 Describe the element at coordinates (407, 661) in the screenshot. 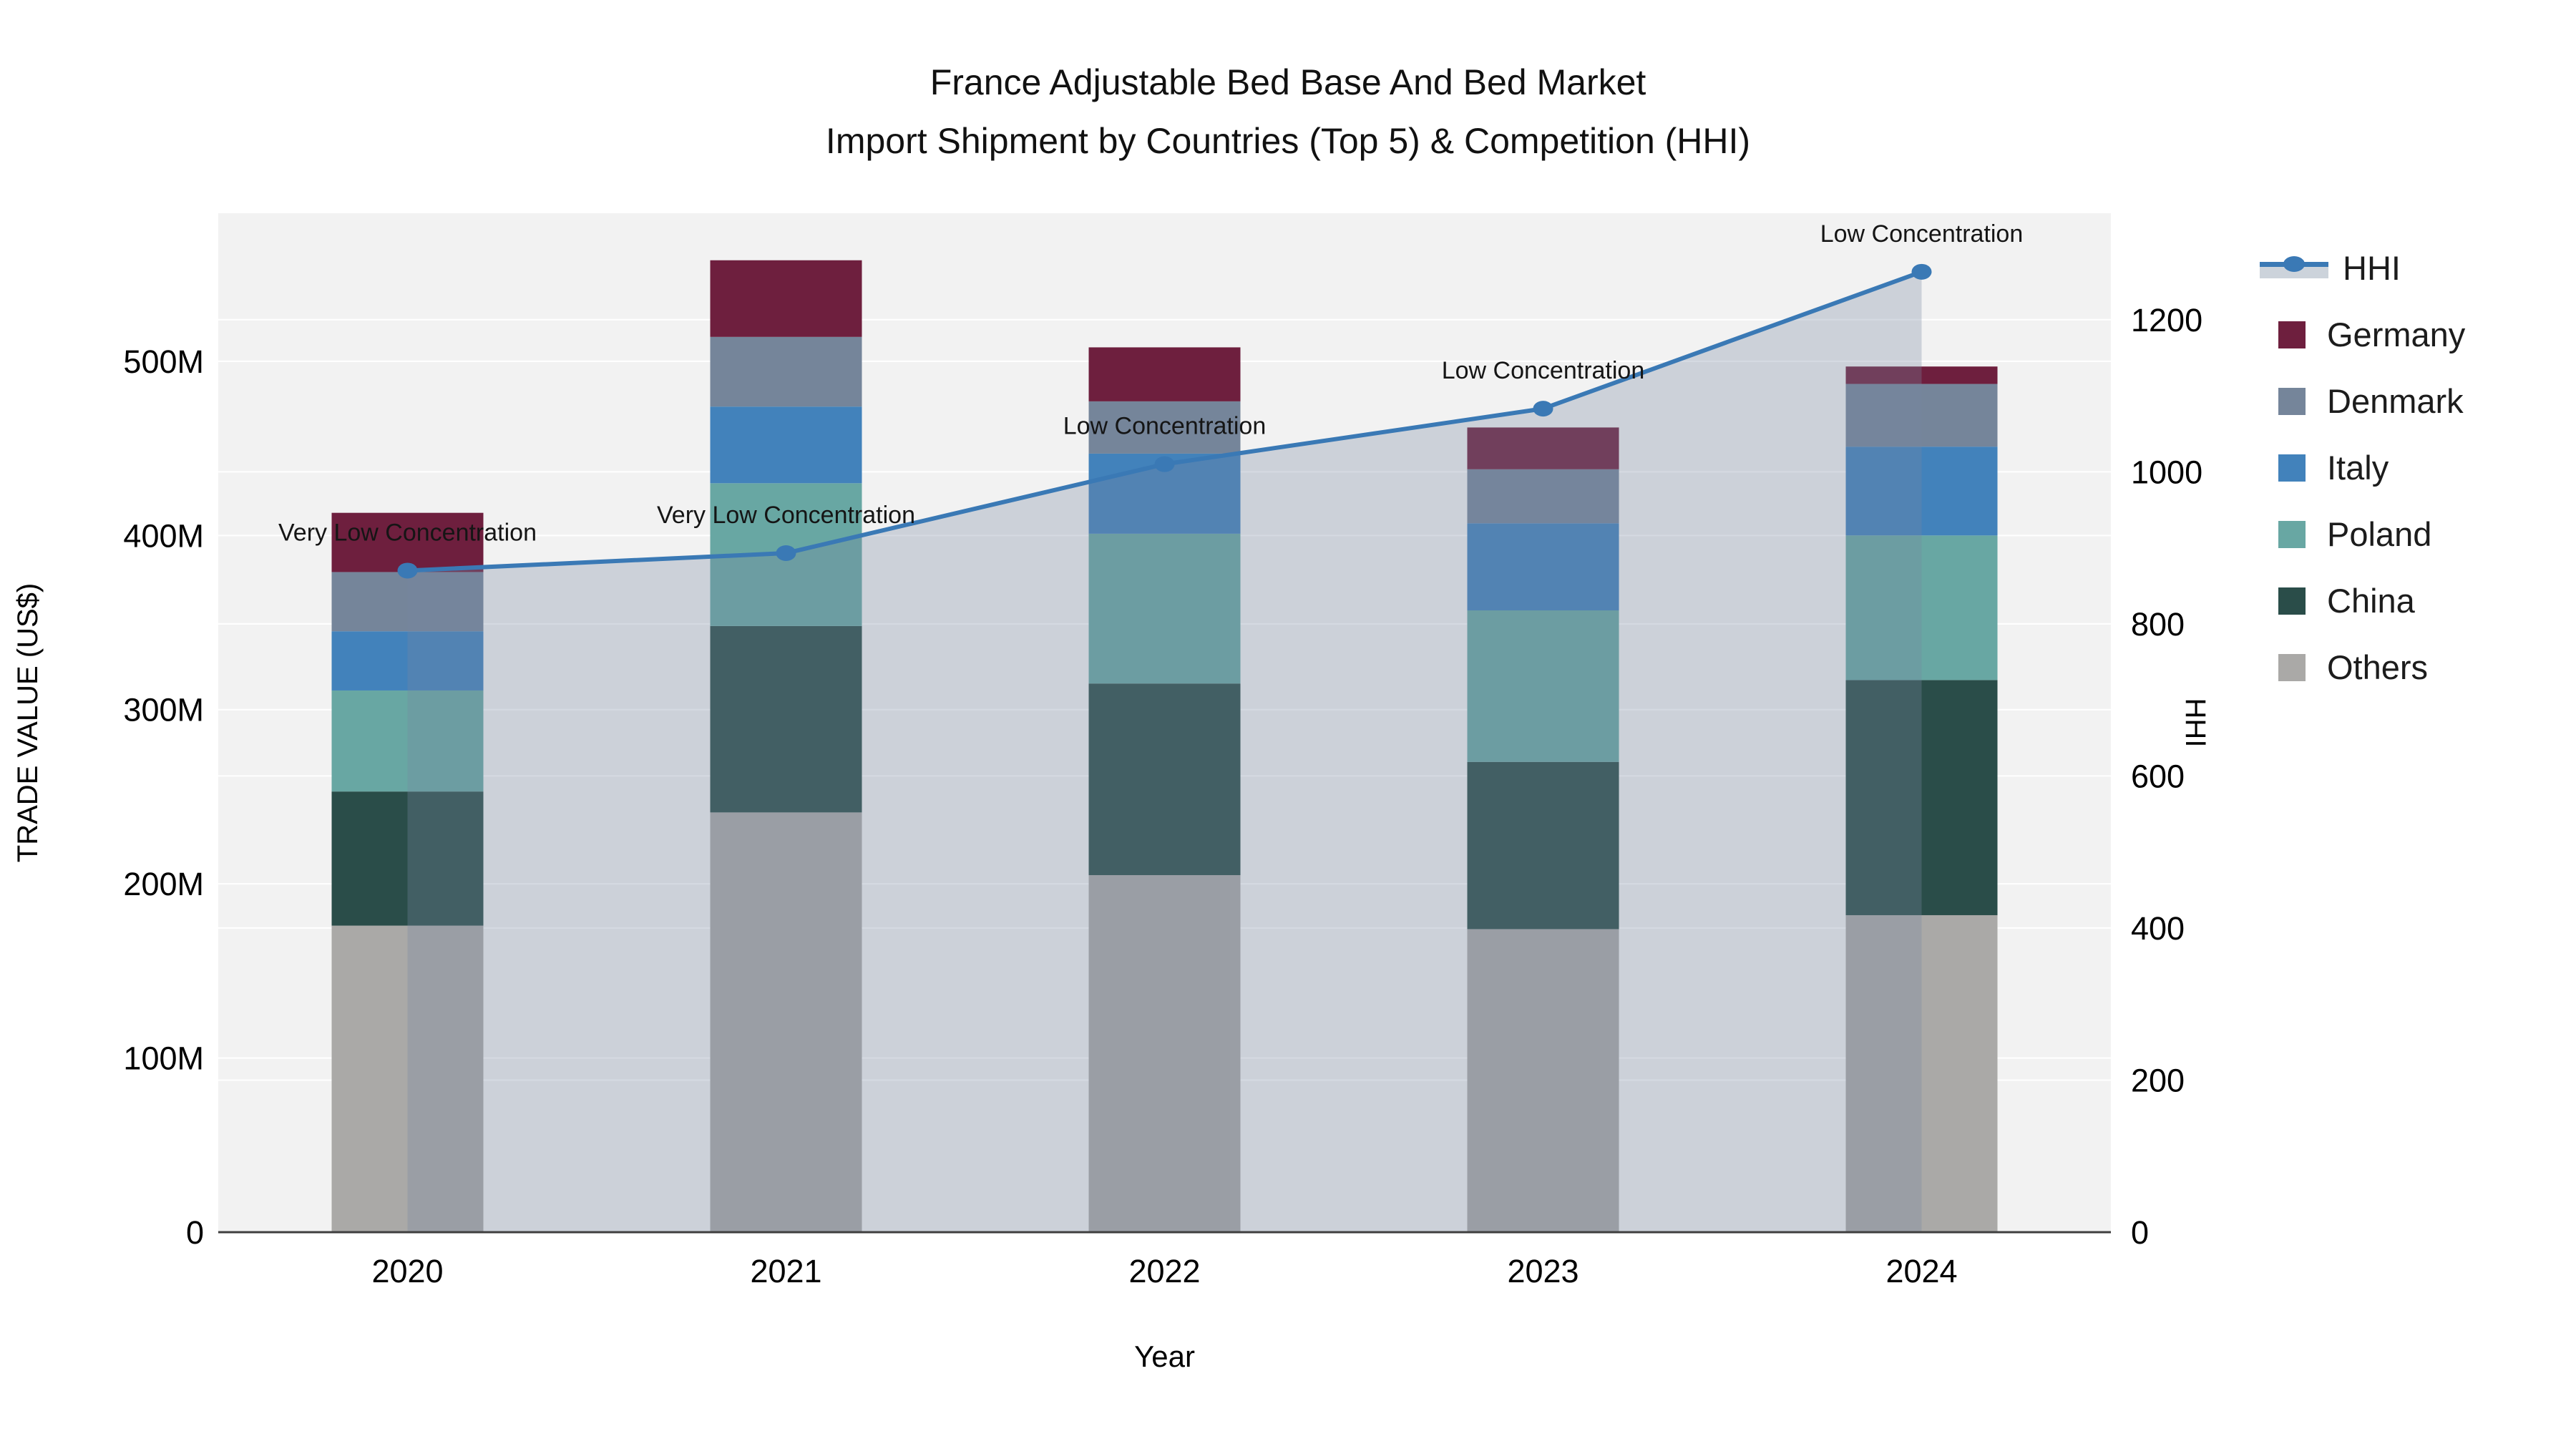

I see `bar-segment-italy-2020` at that location.